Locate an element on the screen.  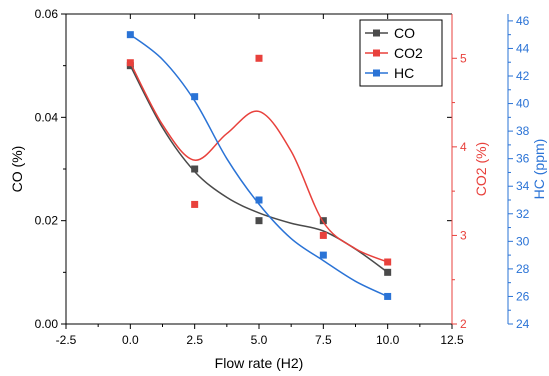
y-tick-label-hc: 38 is located at coordinates (523, 131).